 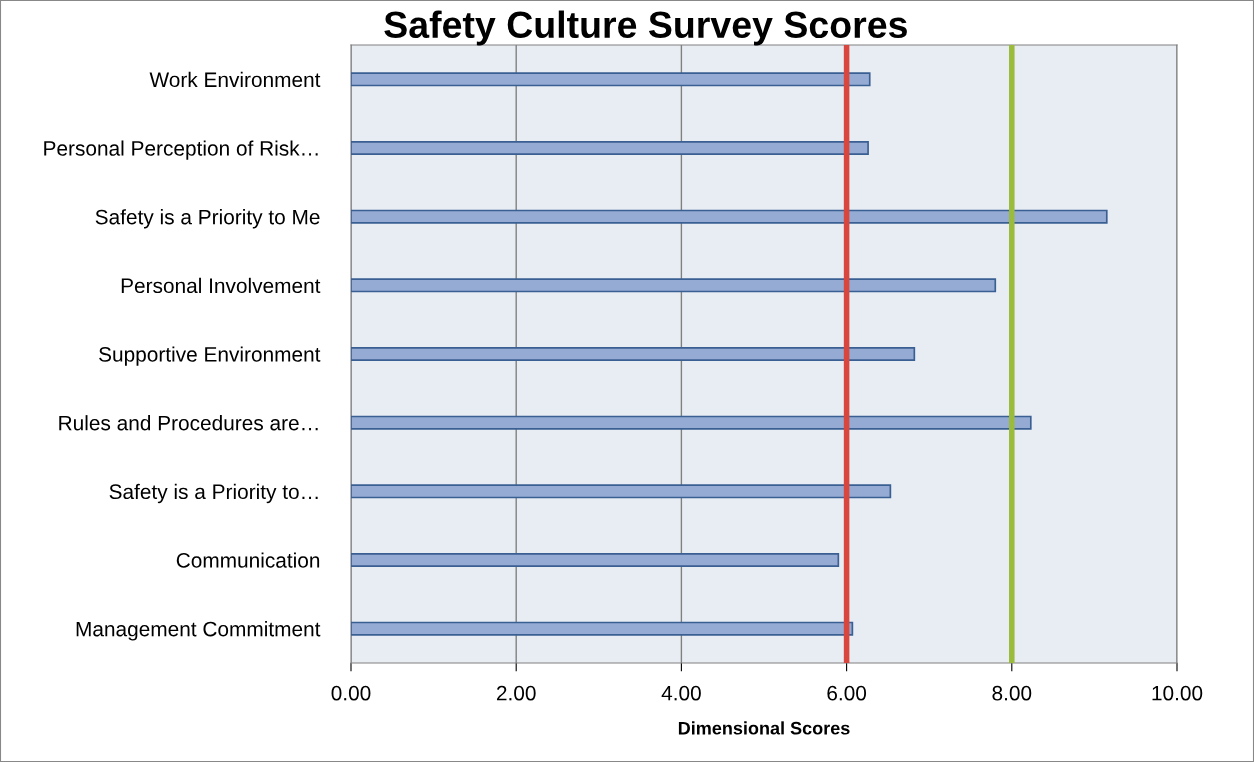 I want to click on y-tick-label: Management Commitment, so click(x=198, y=631).